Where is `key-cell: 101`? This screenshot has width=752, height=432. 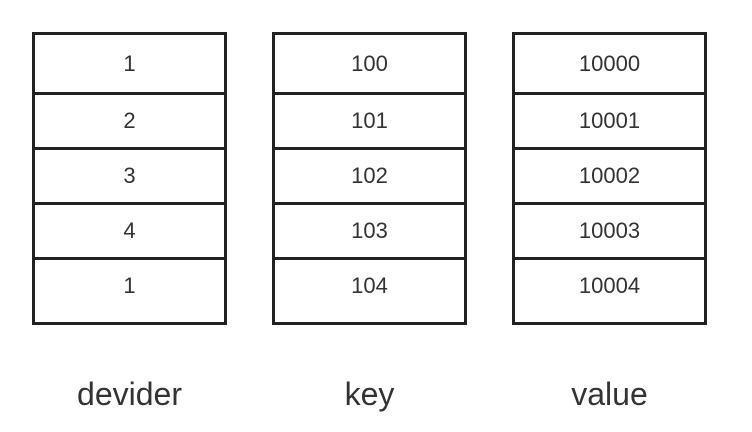 key-cell: 101 is located at coordinates (369, 119).